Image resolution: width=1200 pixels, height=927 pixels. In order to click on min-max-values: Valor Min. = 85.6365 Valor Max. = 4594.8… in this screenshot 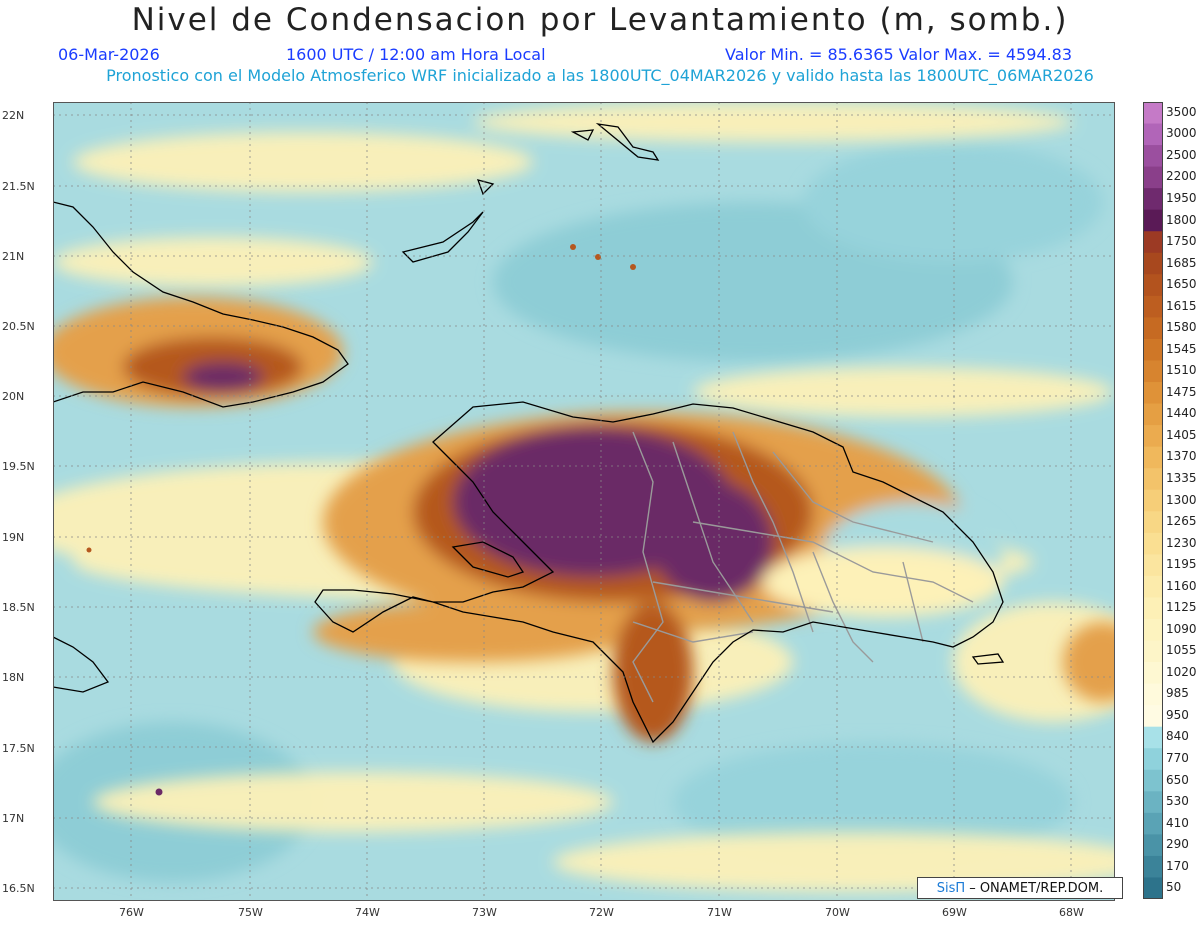, I will do `click(899, 54)`.